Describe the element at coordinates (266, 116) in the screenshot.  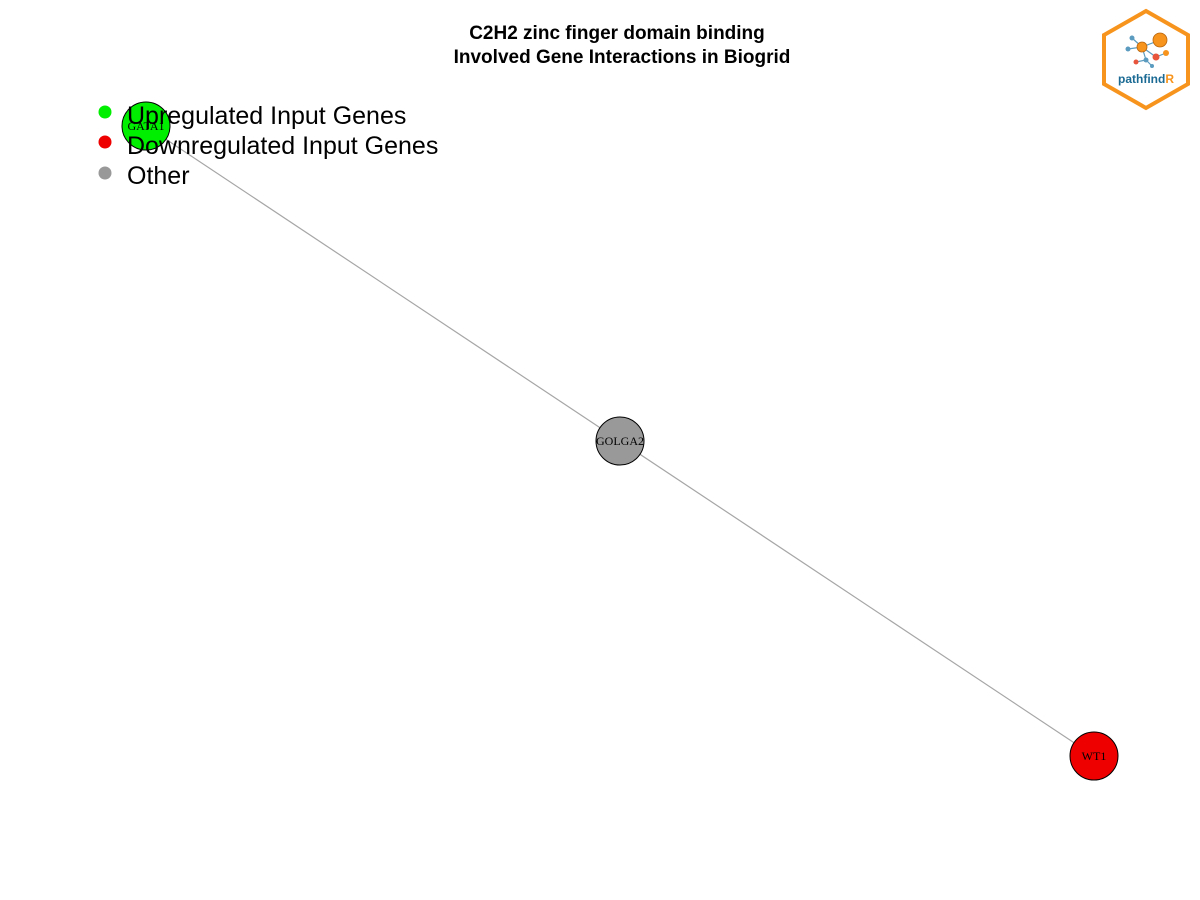
I see `legend-label-upregulated: Upregulated Input Genes` at that location.